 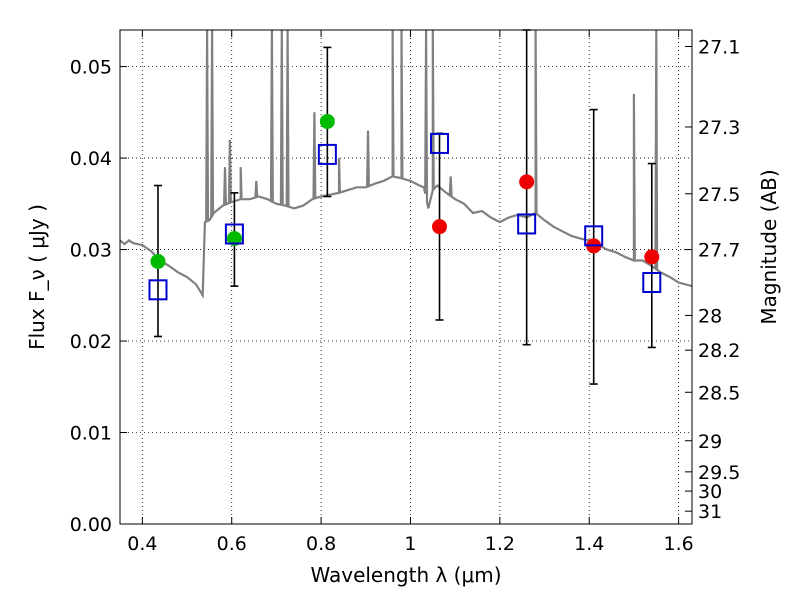 I want to click on mag-tick-label: 29, so click(x=710, y=442).